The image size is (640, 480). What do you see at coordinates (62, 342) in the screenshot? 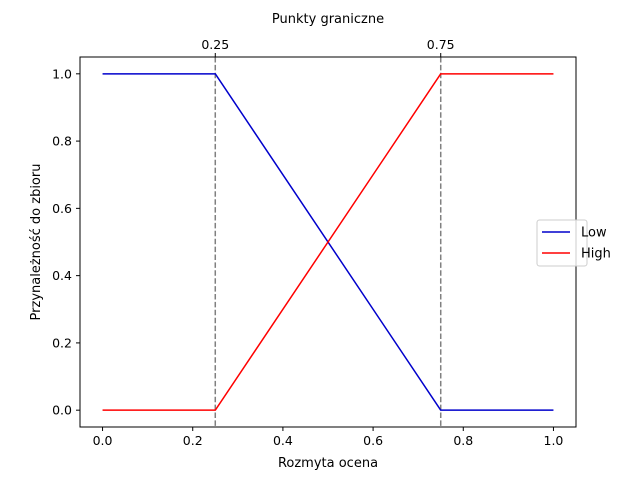
I see `y-tick-label-1: 0.2` at bounding box center [62, 342].